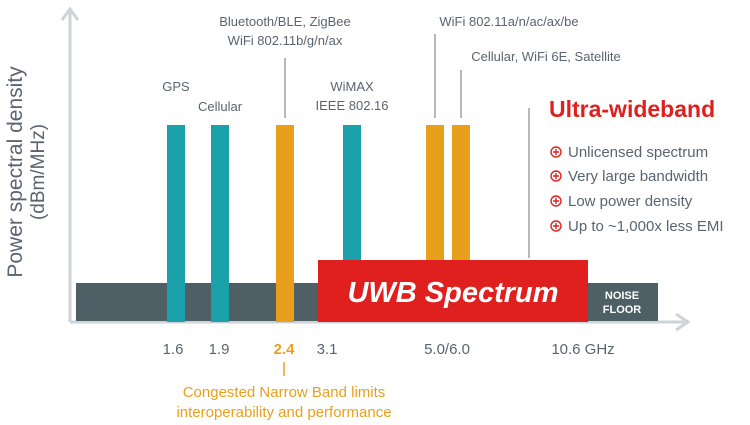 This screenshot has height=425, width=750. What do you see at coordinates (70, 13) in the screenshot?
I see `y-axis-arrow-icon` at bounding box center [70, 13].